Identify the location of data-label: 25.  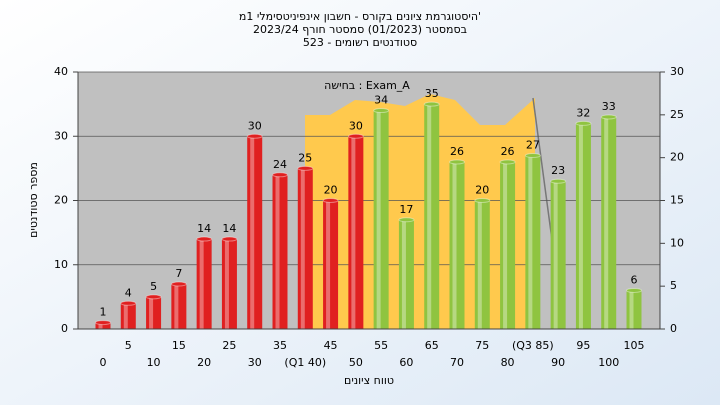
(305, 157).